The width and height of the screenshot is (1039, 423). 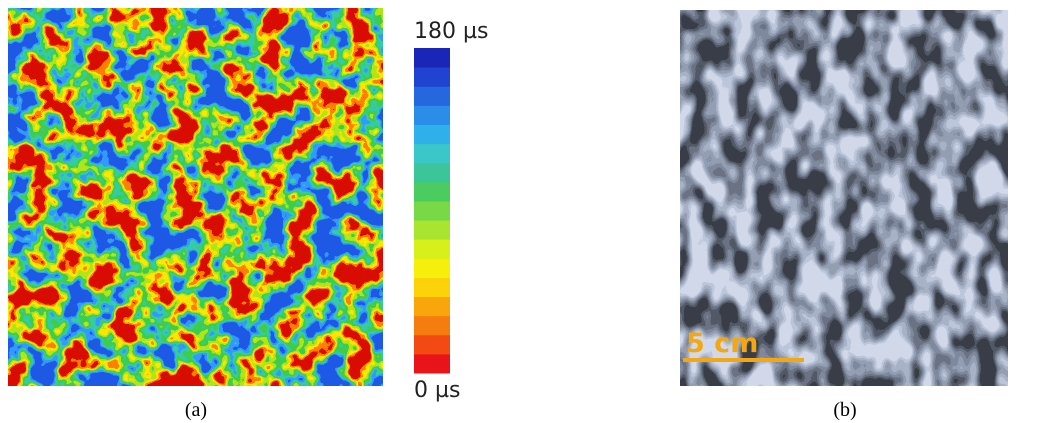 What do you see at coordinates (722, 343) in the screenshot?
I see `scale-bar-label: 5 cm` at bounding box center [722, 343].